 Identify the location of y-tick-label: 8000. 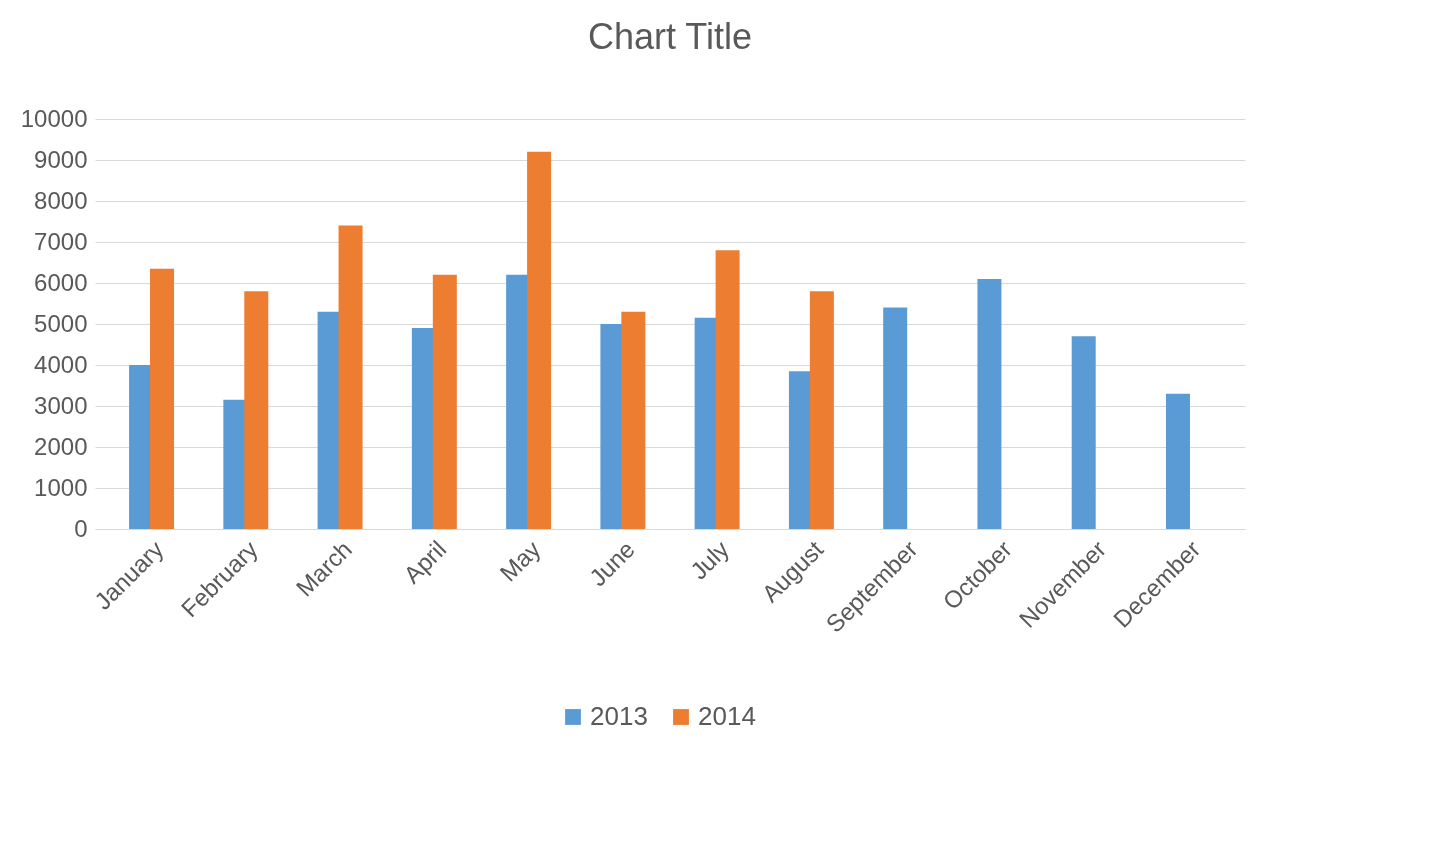
(61, 200).